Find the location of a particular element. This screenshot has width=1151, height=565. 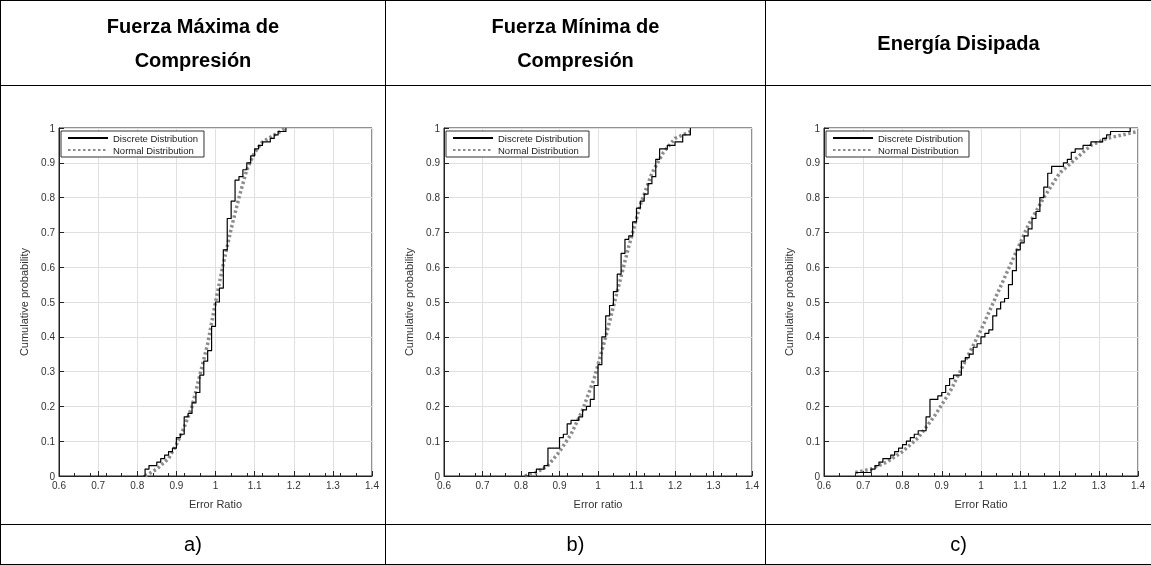

text: b) is located at coordinates (575, 544).